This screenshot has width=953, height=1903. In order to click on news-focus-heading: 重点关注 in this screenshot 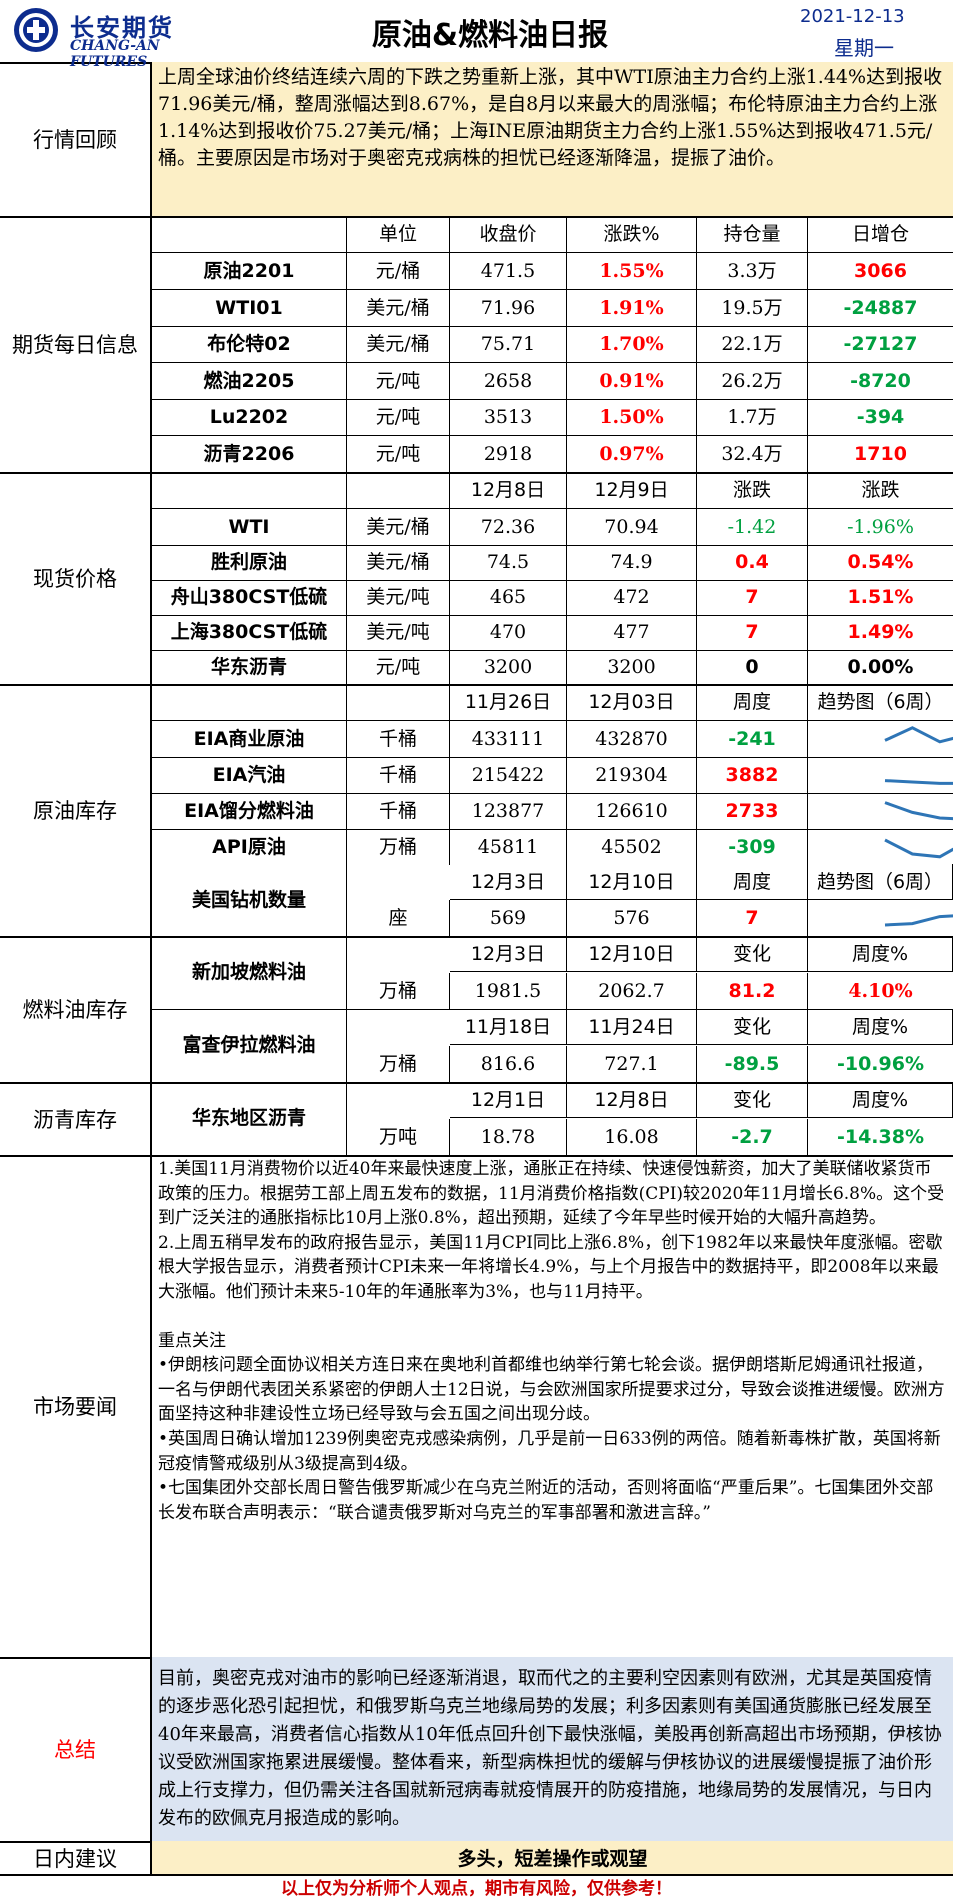, I will do `click(192, 1340)`.